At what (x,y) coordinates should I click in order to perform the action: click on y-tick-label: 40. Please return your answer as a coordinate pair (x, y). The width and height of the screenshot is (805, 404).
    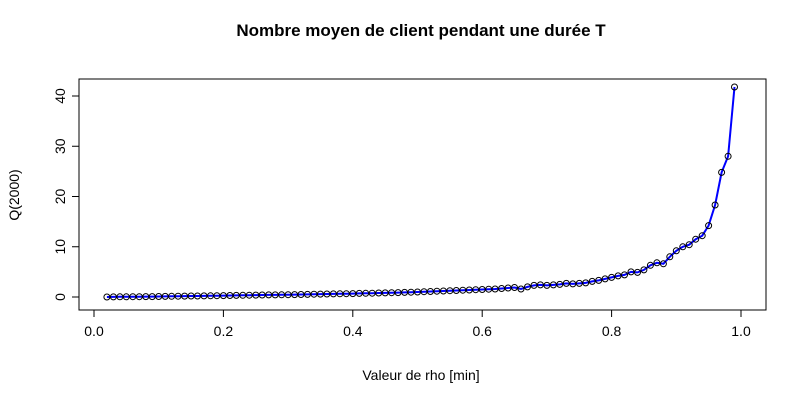
    Looking at the image, I should click on (60, 96).